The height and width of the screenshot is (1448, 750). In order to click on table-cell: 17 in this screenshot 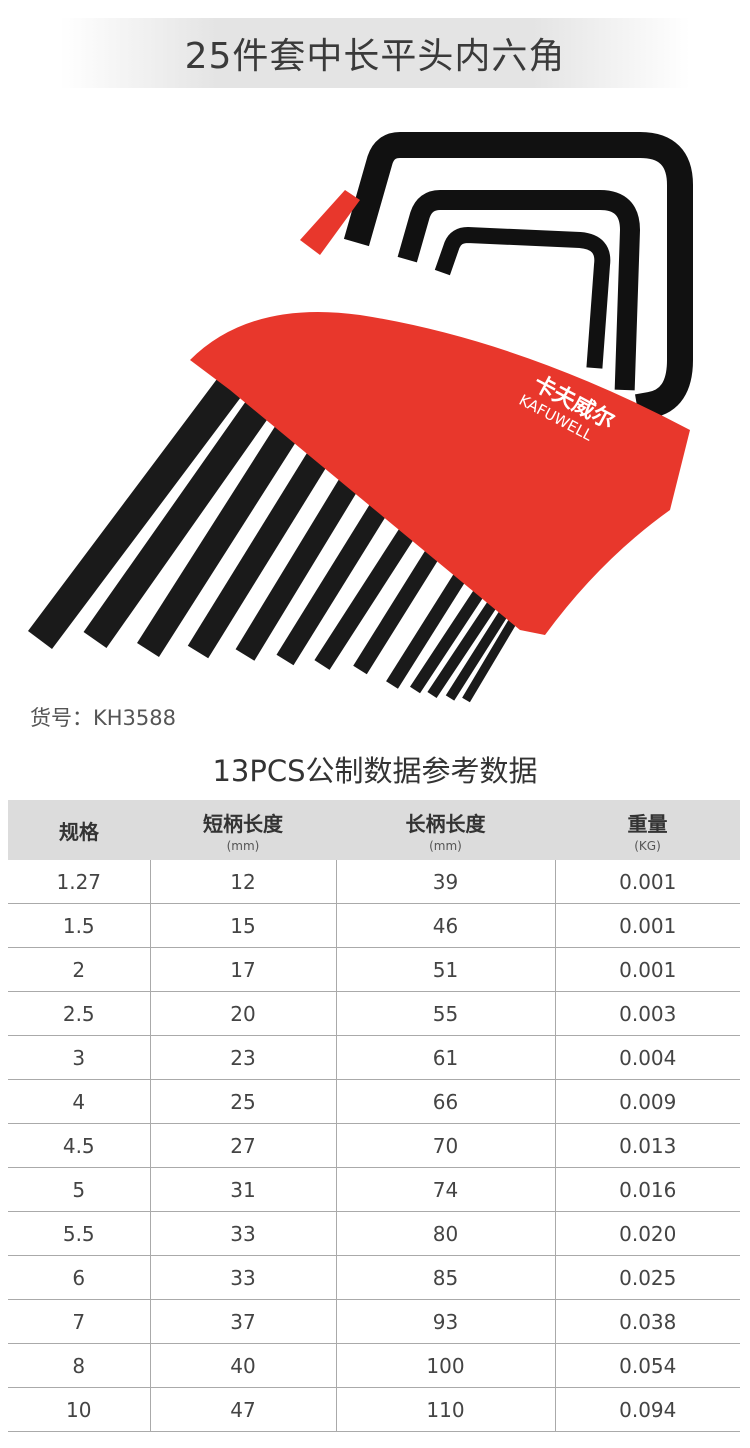, I will do `click(242, 969)`.